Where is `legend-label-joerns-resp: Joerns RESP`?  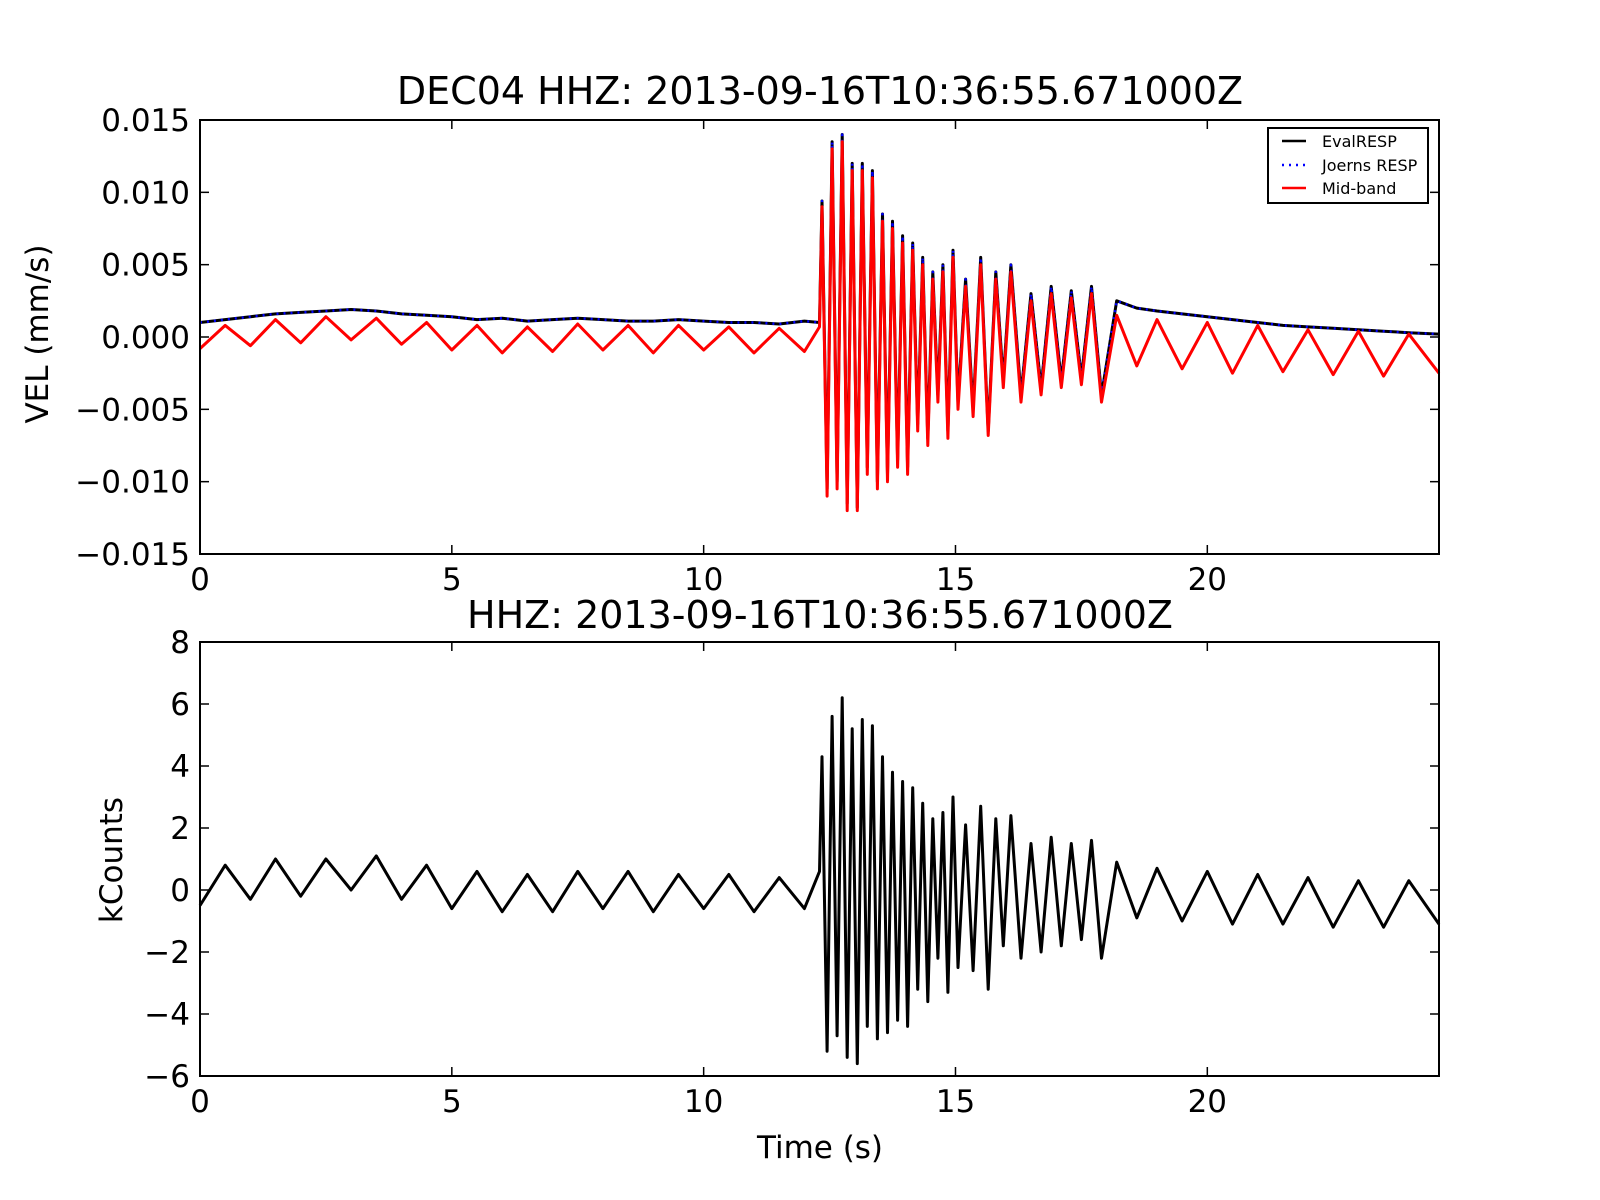 legend-label-joerns-resp: Joerns RESP is located at coordinates (1369, 165).